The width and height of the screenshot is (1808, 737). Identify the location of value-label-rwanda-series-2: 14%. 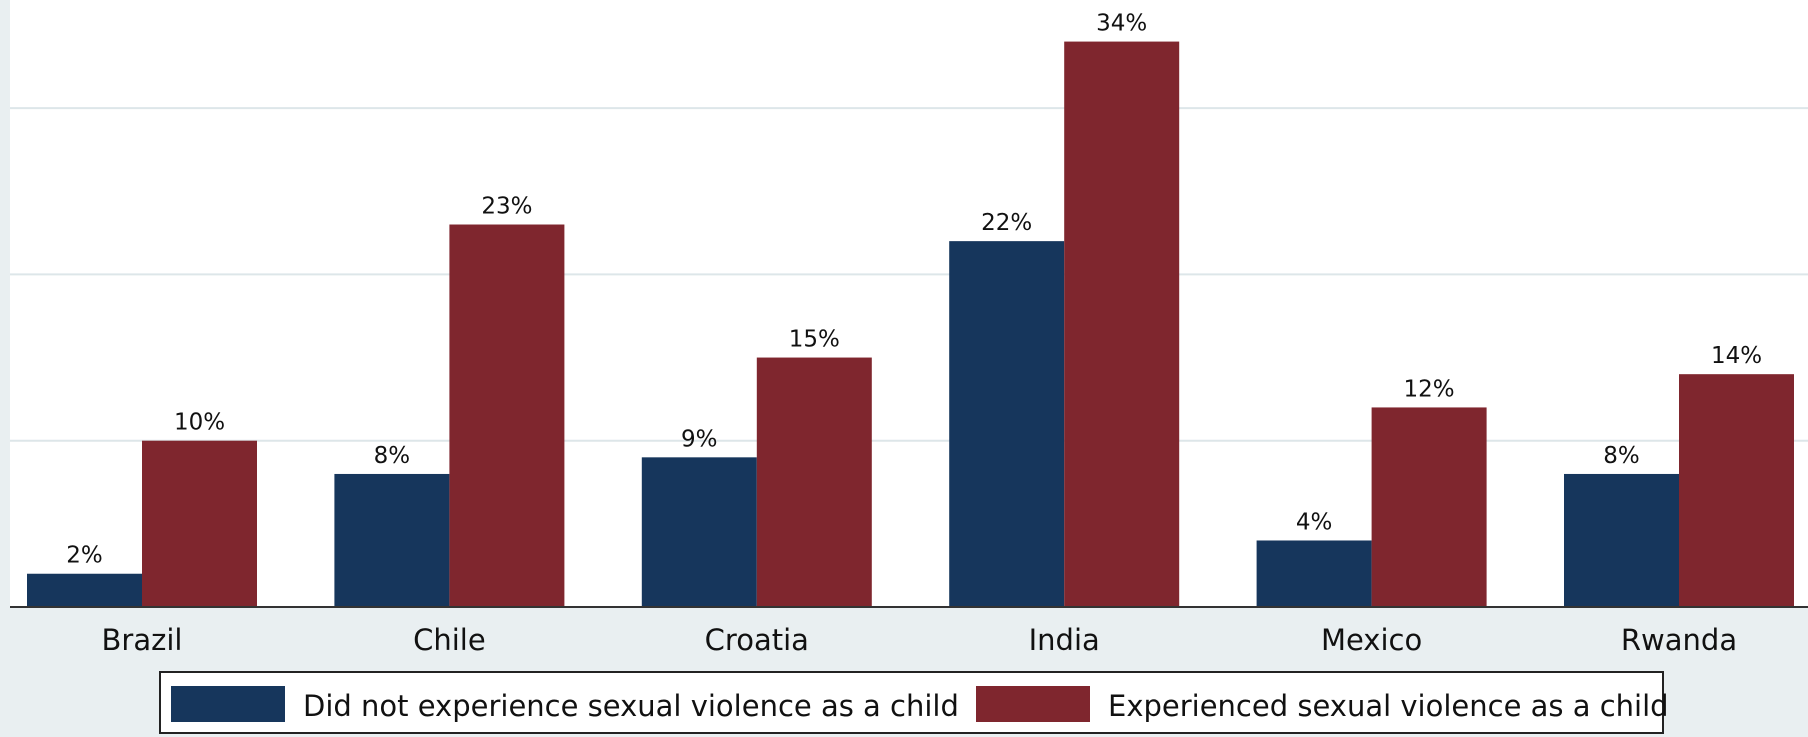
(1736, 356).